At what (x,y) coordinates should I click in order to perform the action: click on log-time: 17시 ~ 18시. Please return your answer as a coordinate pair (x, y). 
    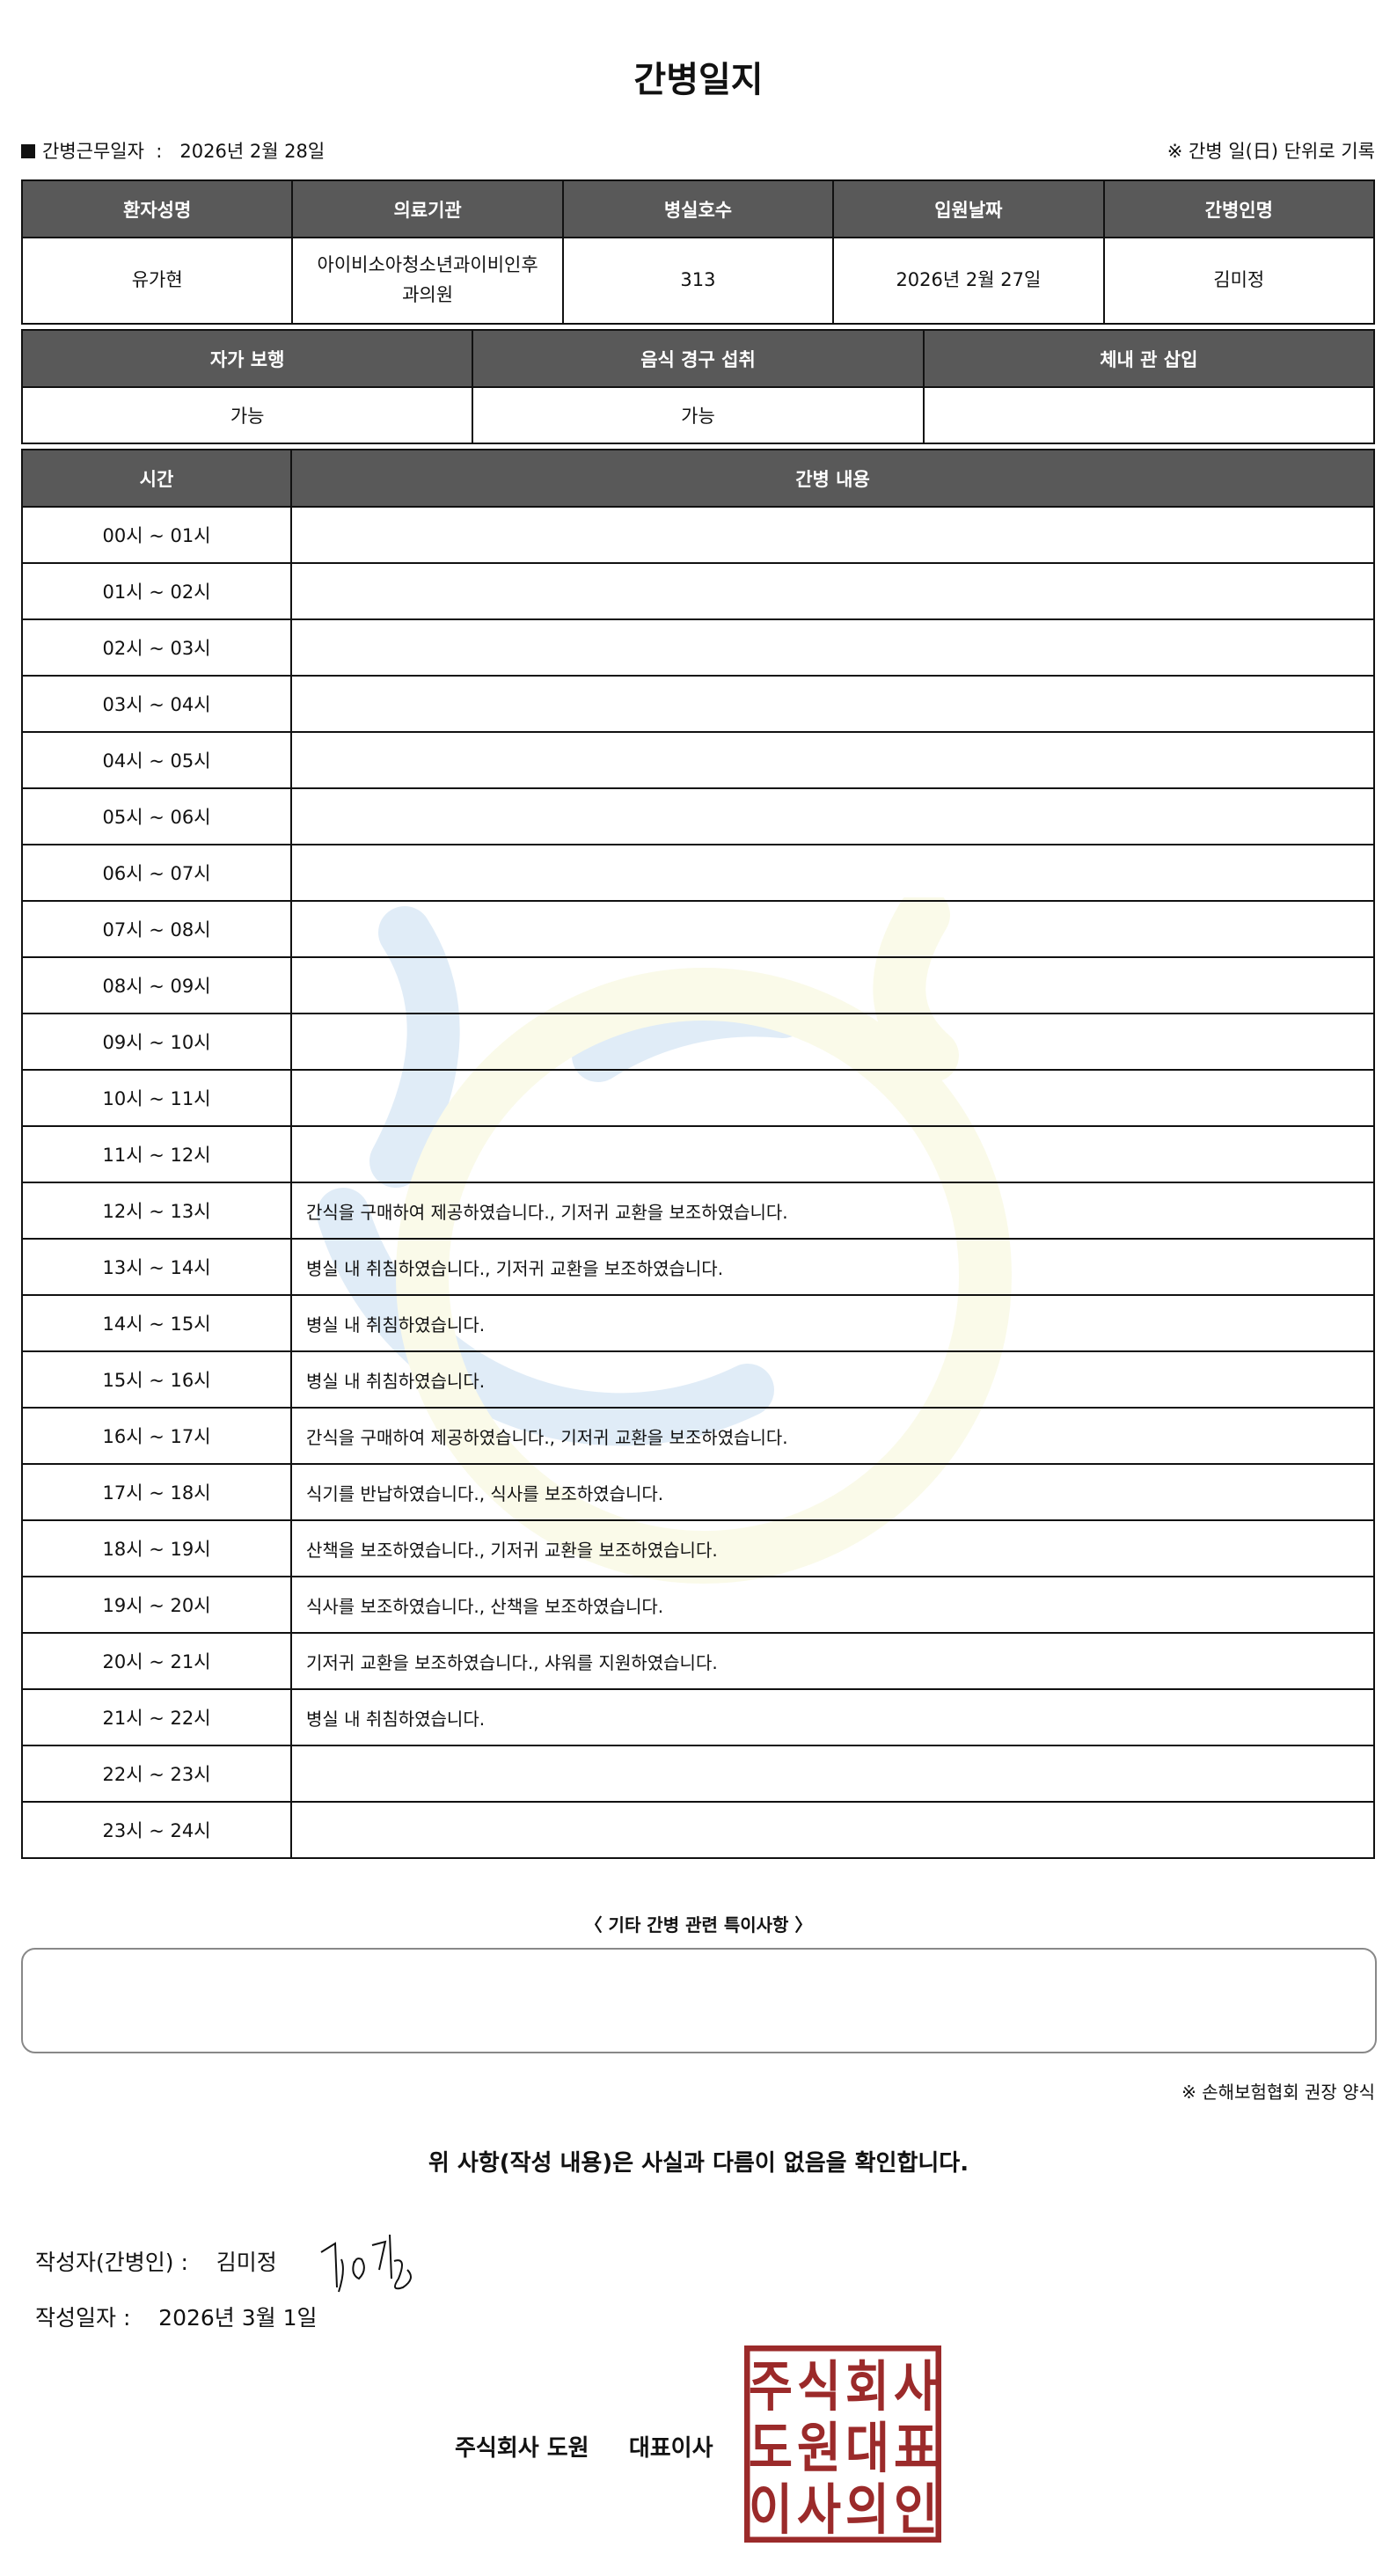
    Looking at the image, I should click on (156, 1492).